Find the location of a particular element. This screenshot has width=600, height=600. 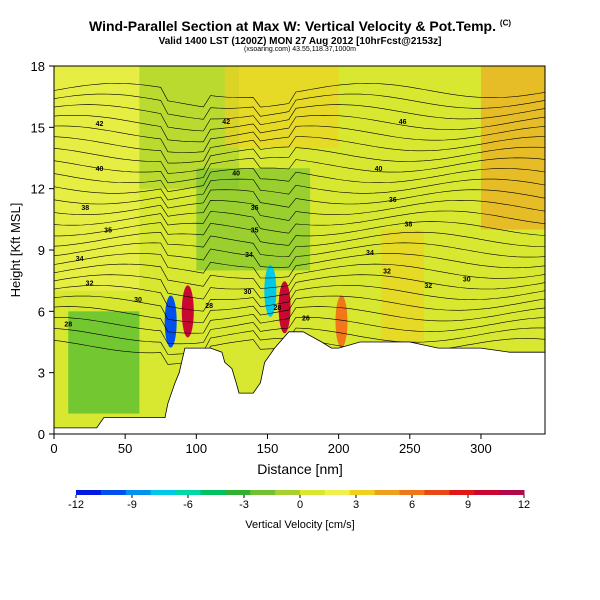

terrain-mask is located at coordinates (299, 382).